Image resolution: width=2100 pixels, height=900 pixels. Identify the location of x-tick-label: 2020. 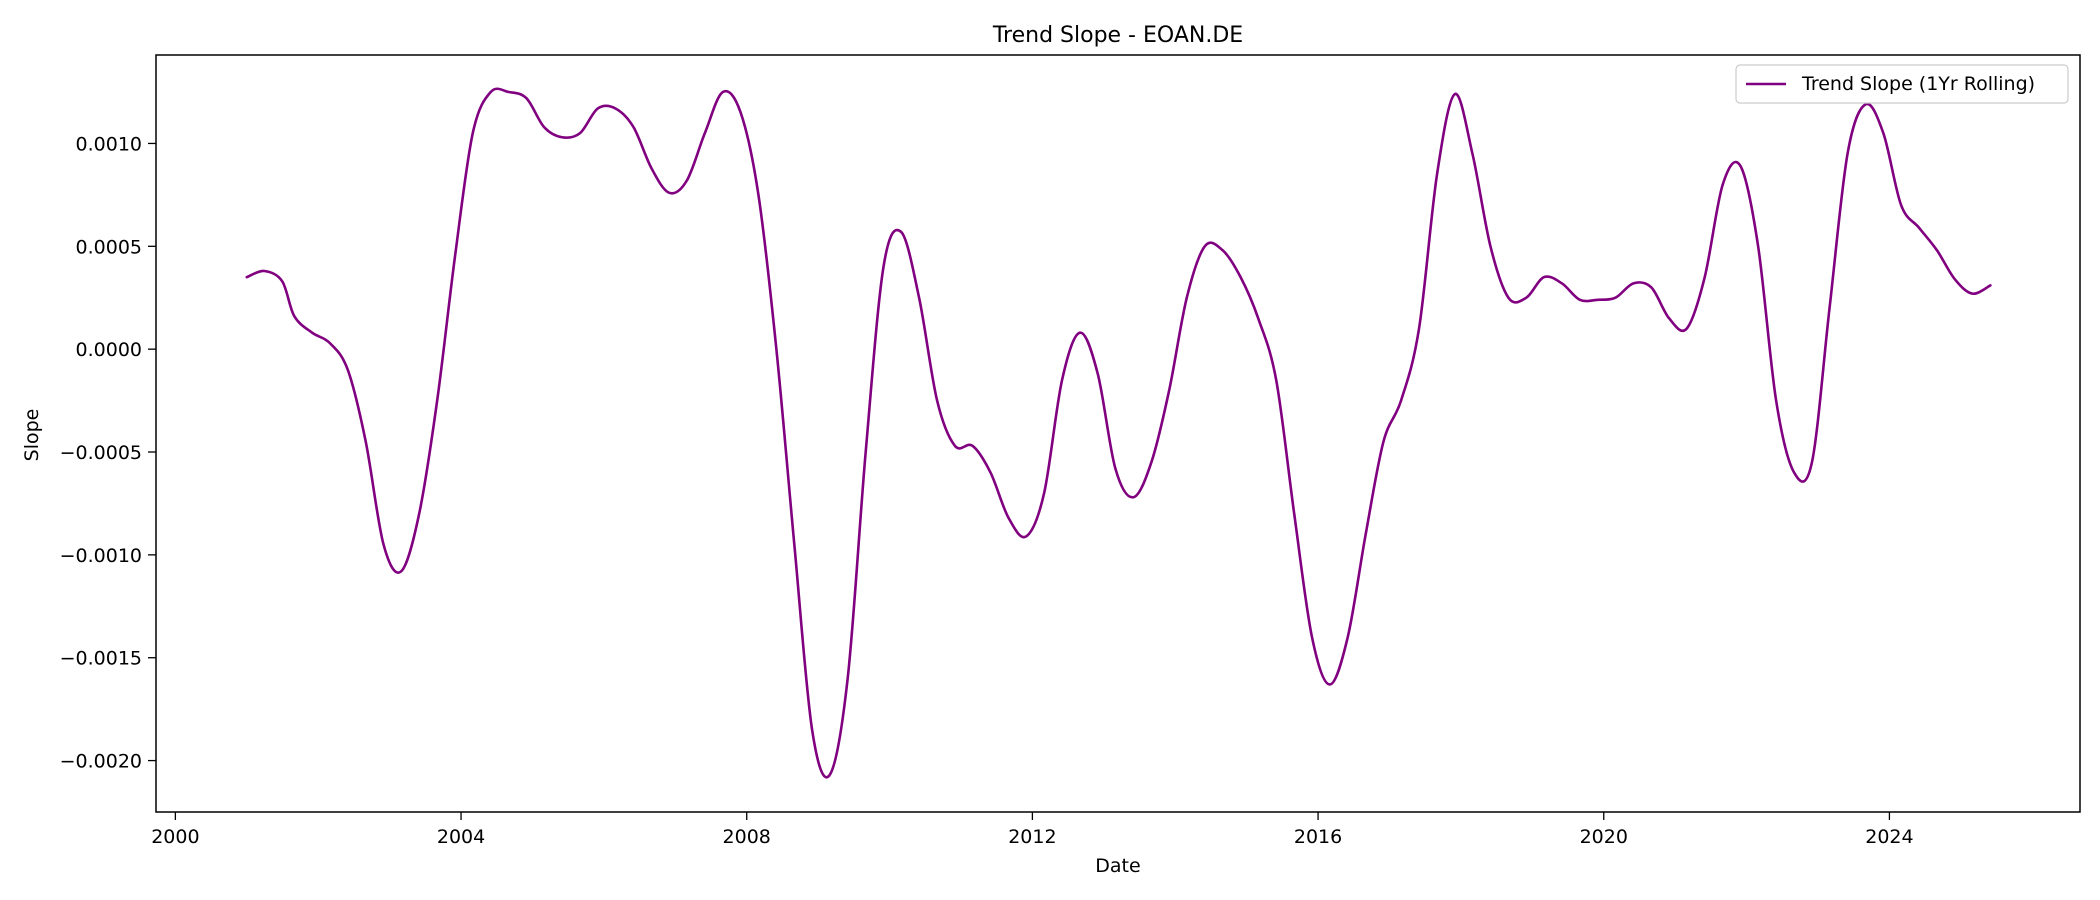
(1604, 837).